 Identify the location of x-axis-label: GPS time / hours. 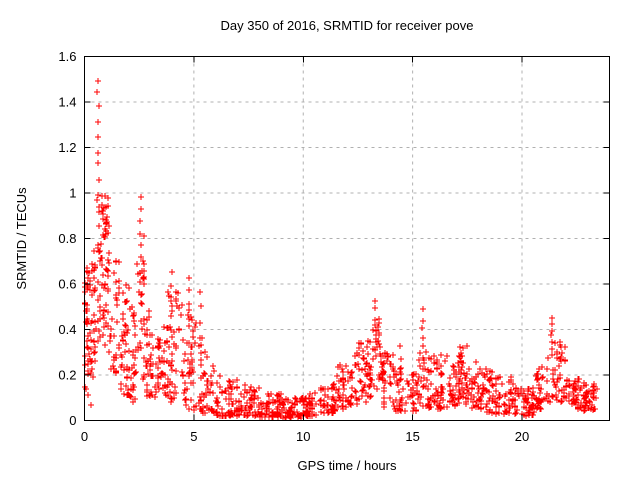
(347, 465).